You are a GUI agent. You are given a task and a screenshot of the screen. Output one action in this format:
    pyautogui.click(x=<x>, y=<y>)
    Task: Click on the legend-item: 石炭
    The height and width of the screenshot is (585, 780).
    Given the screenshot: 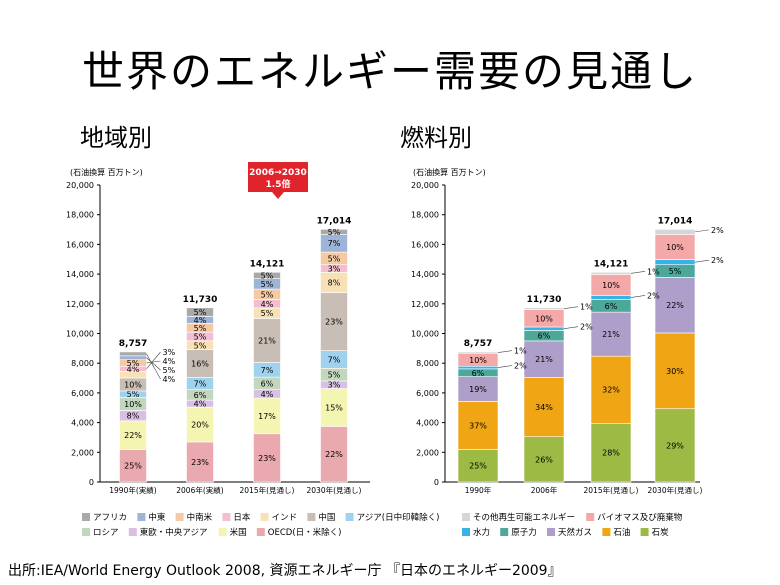 What is the action you would take?
    pyautogui.click(x=661, y=533)
    